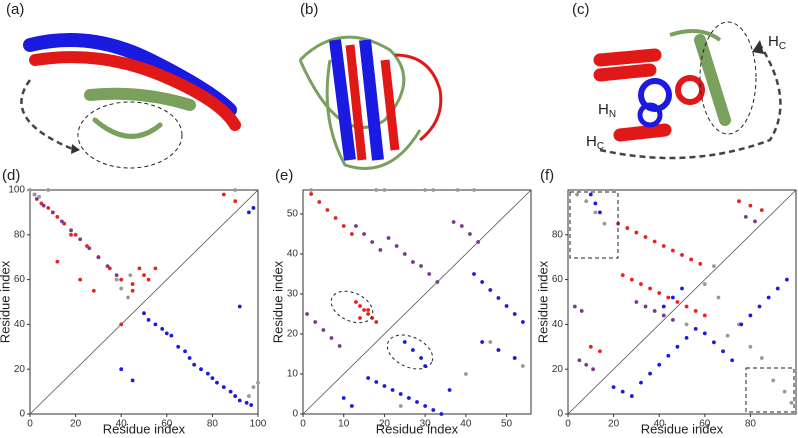 This screenshot has height=438, width=798. Describe the element at coordinates (682, 302) in the screenshot. I see `diagonal` at that location.